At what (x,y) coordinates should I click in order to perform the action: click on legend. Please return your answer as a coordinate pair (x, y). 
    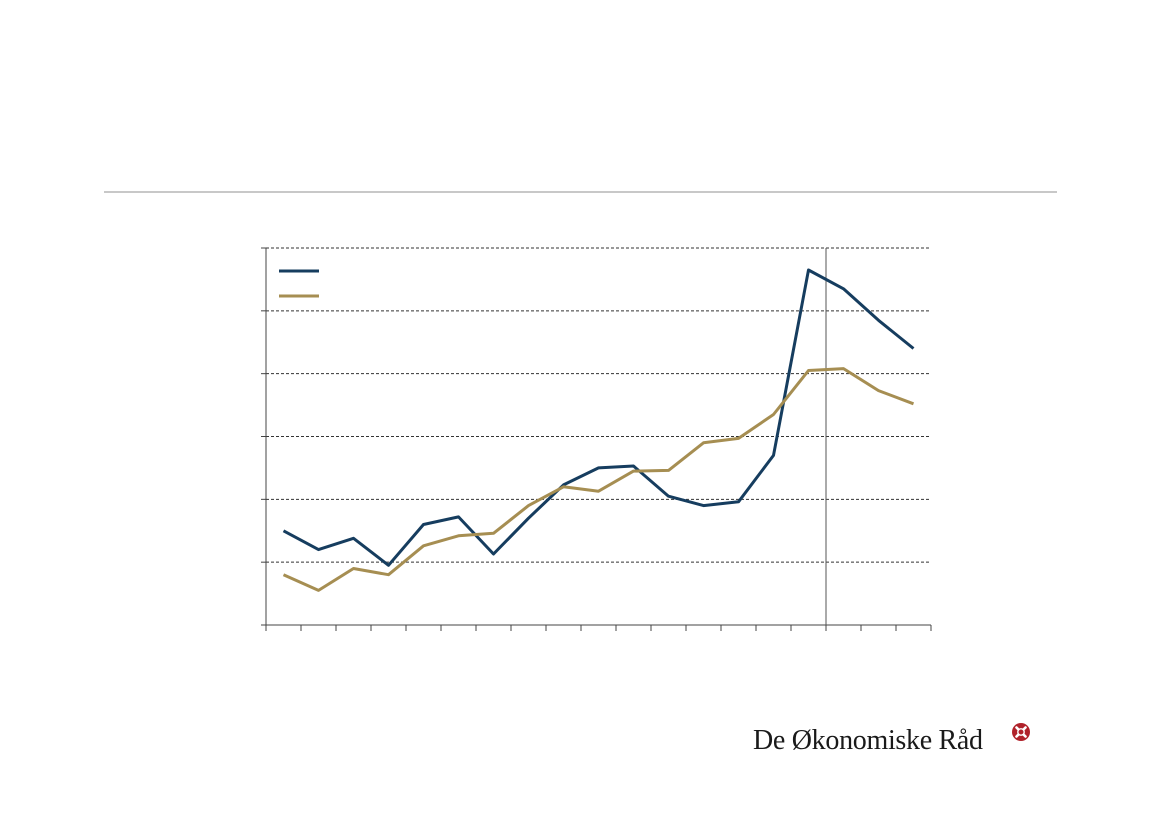
    Looking at the image, I should click on (299, 283).